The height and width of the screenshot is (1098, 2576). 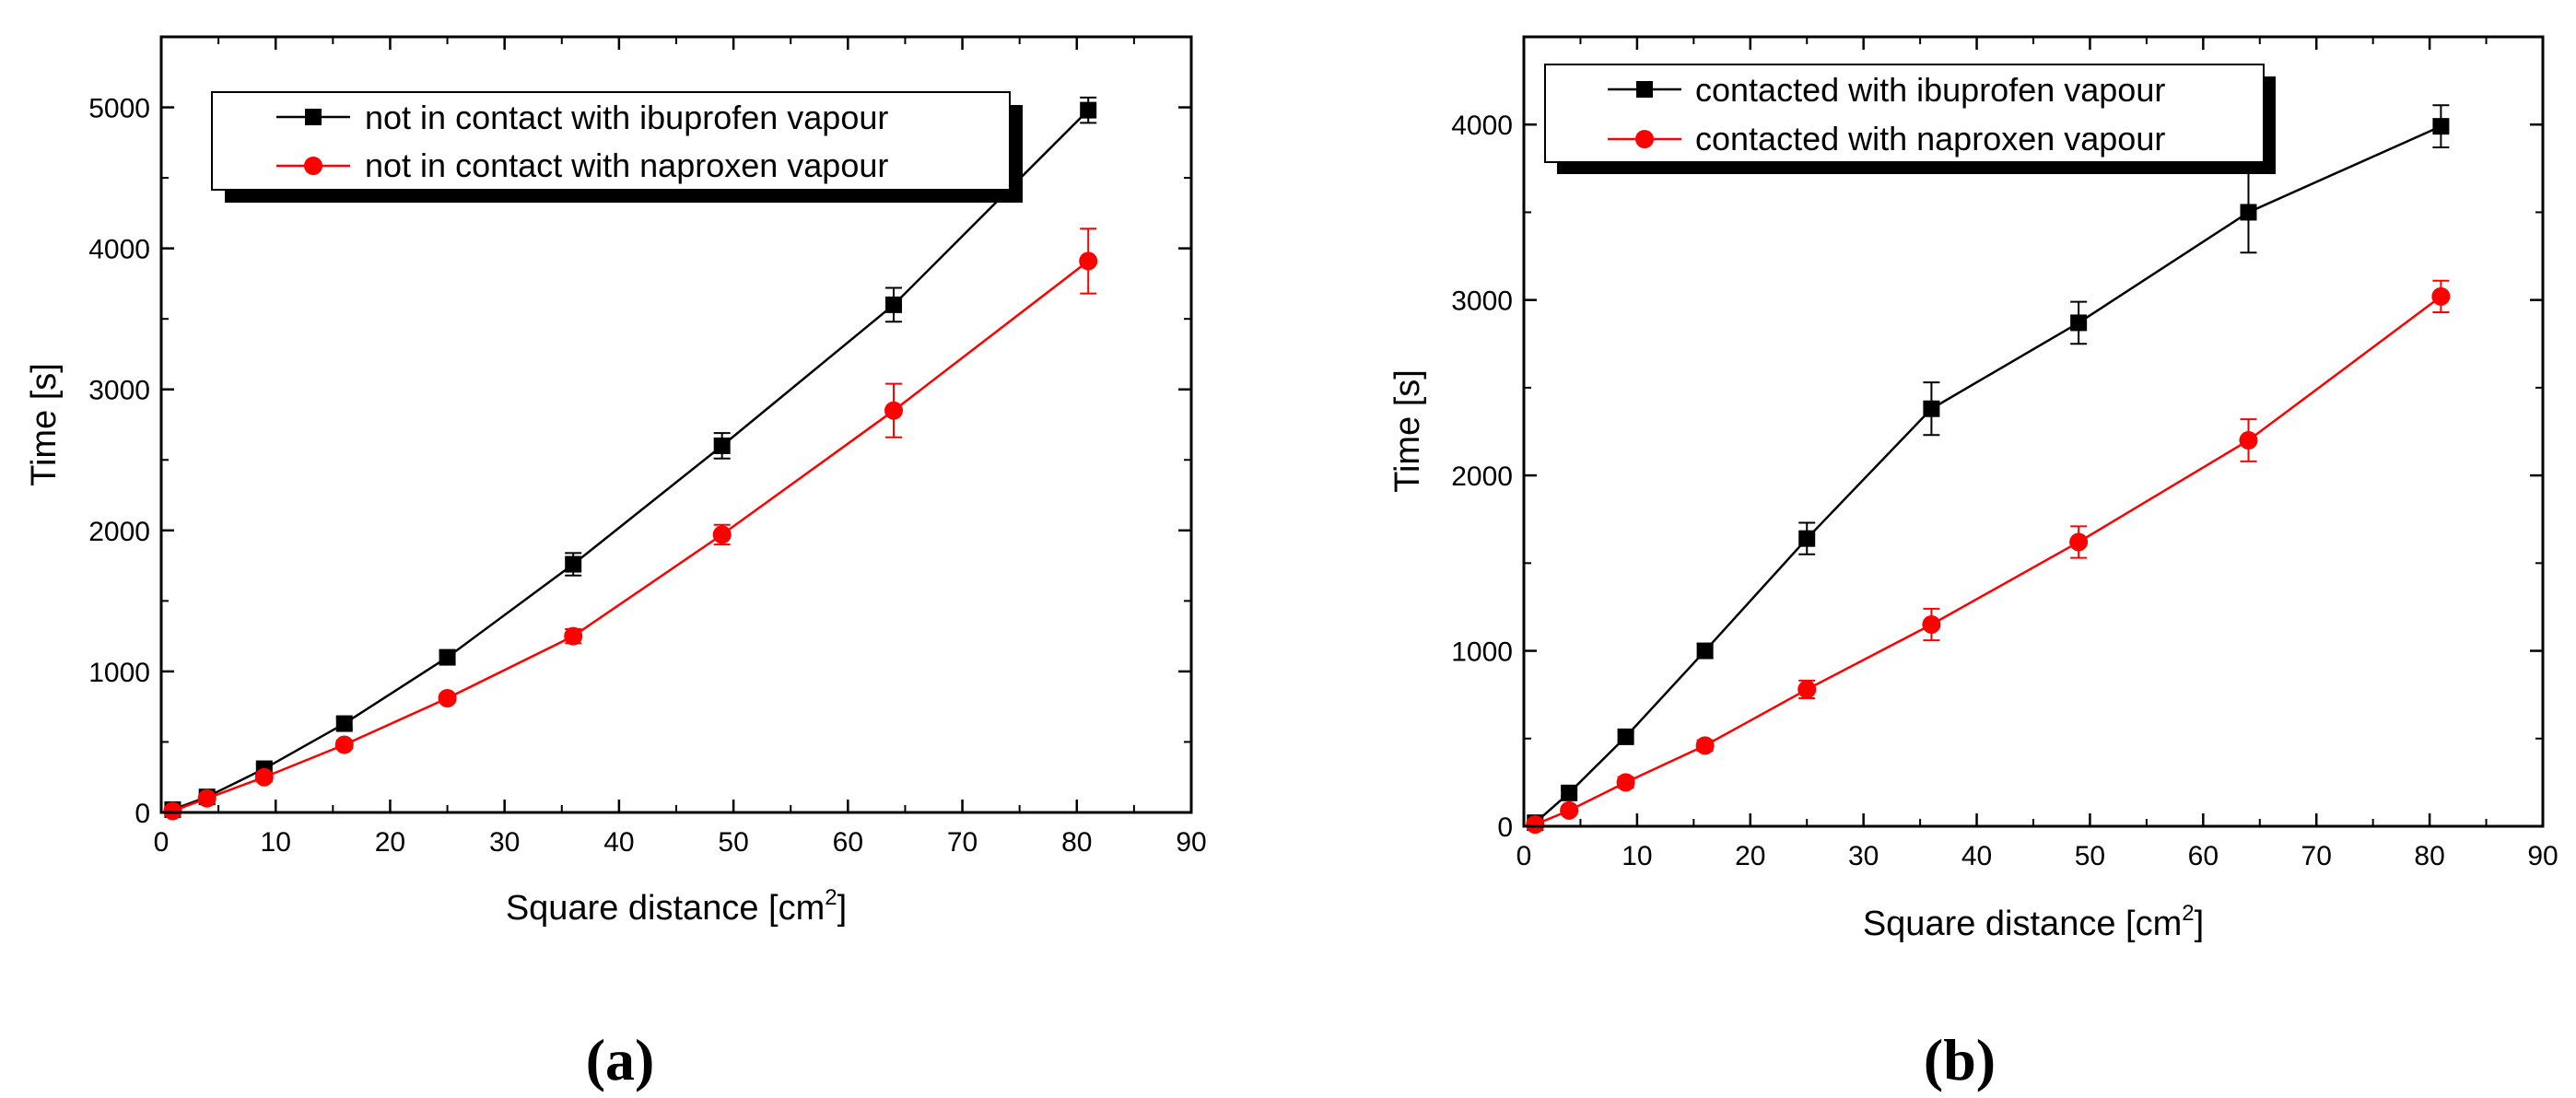 I want to click on x-tick-label-a-1: 10, so click(x=276, y=842).